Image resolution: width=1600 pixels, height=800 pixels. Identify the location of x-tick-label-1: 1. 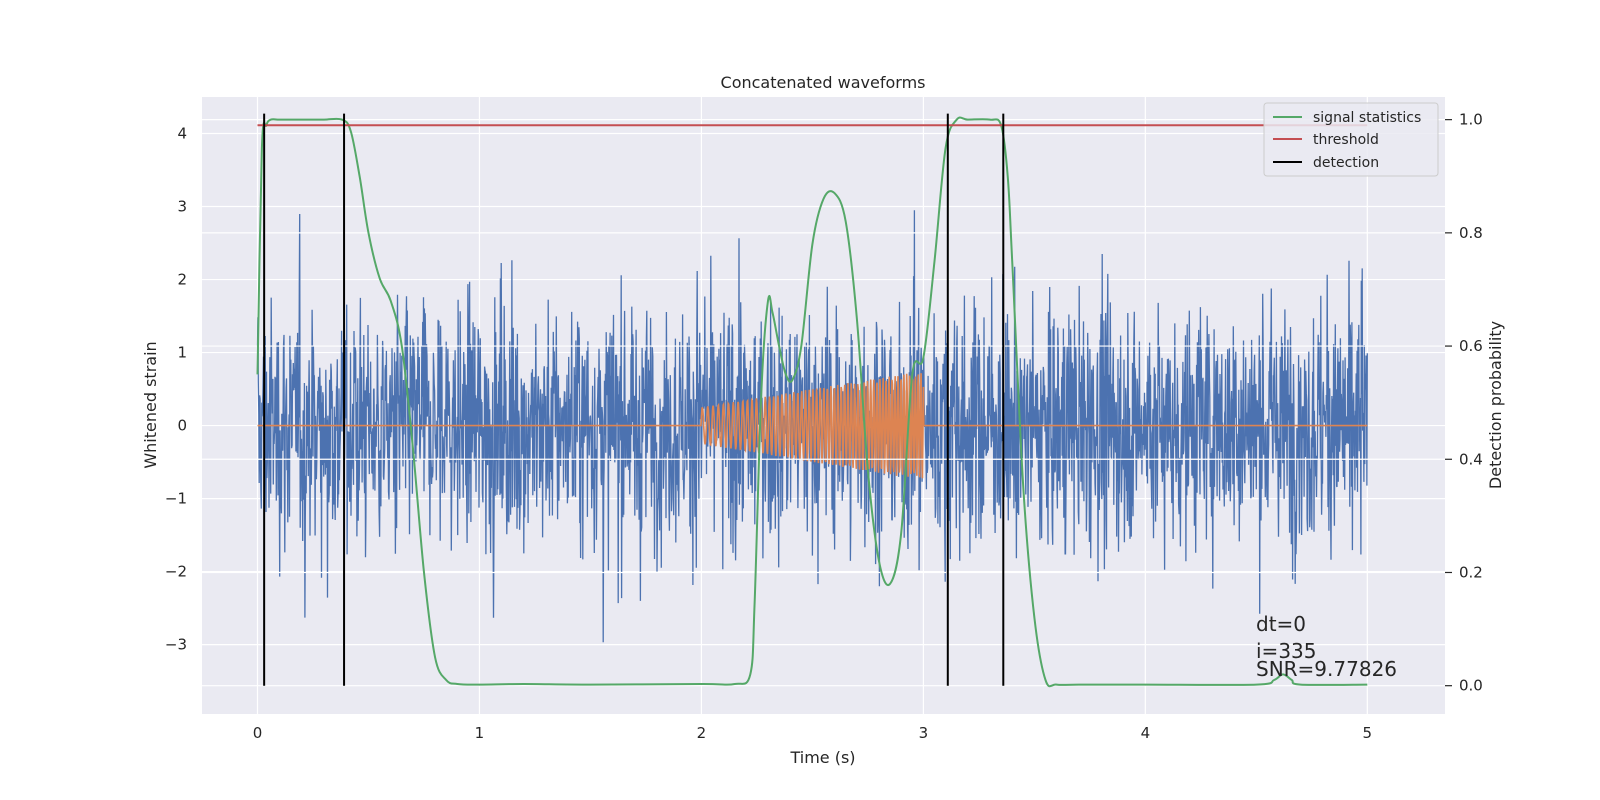
(480, 733).